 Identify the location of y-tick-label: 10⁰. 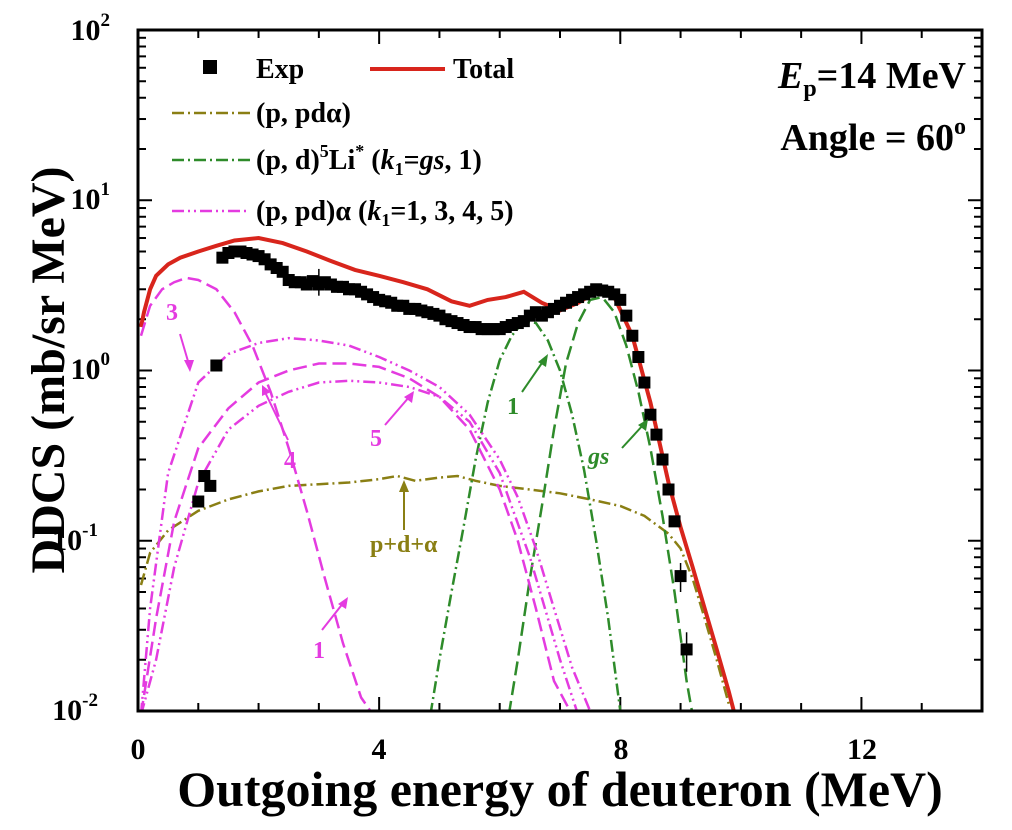
(91, 367).